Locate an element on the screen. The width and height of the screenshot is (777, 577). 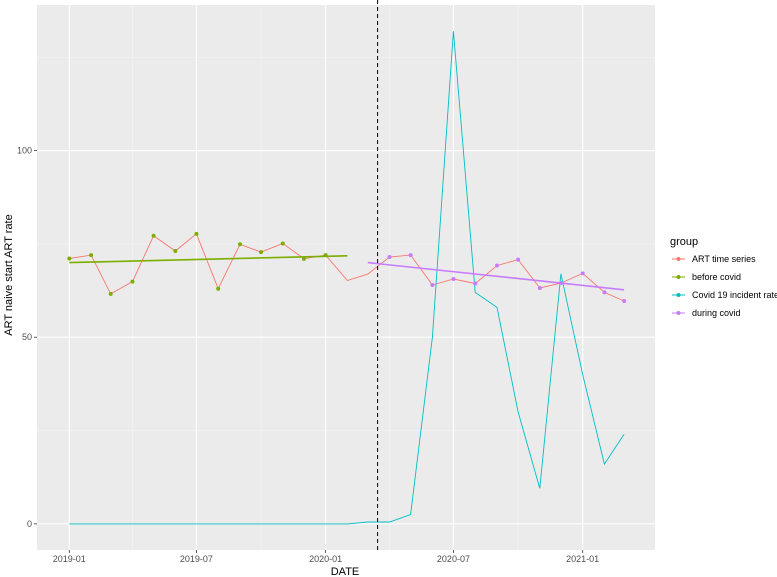
legend-label: before covid is located at coordinates (716, 277).